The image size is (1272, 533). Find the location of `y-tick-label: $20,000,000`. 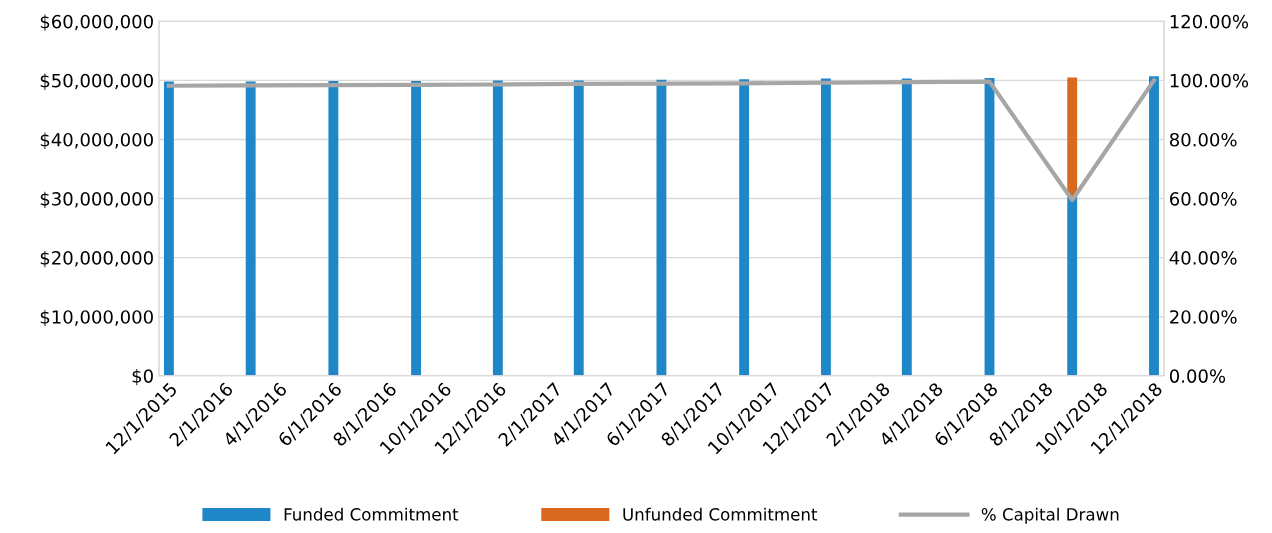

y-tick-label: $20,000,000 is located at coordinates (96, 259).